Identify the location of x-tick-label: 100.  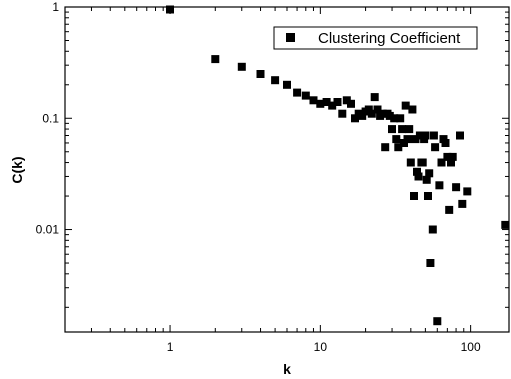
(471, 347).